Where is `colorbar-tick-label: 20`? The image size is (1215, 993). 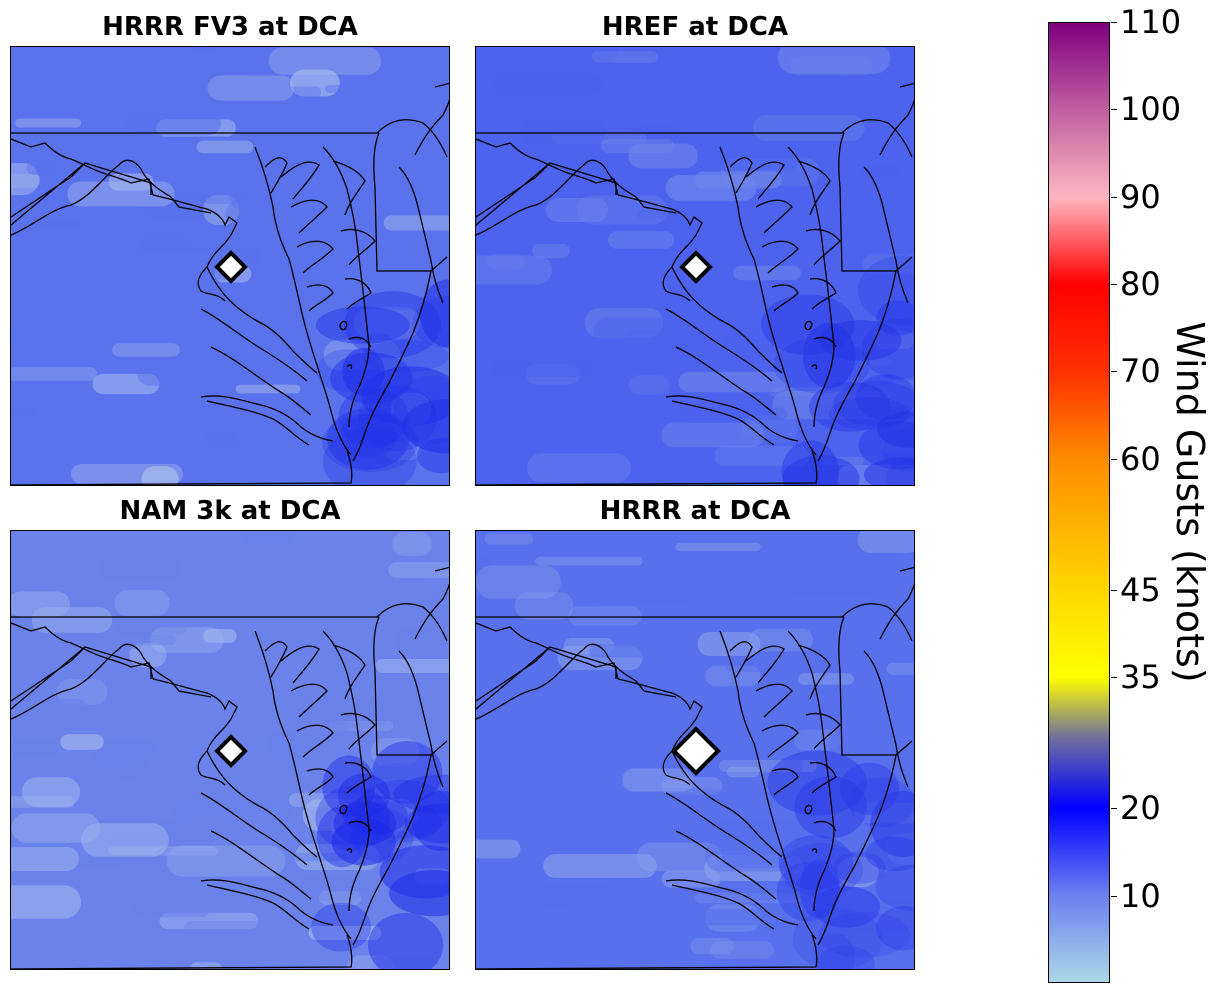 colorbar-tick-label: 20 is located at coordinates (1140, 808).